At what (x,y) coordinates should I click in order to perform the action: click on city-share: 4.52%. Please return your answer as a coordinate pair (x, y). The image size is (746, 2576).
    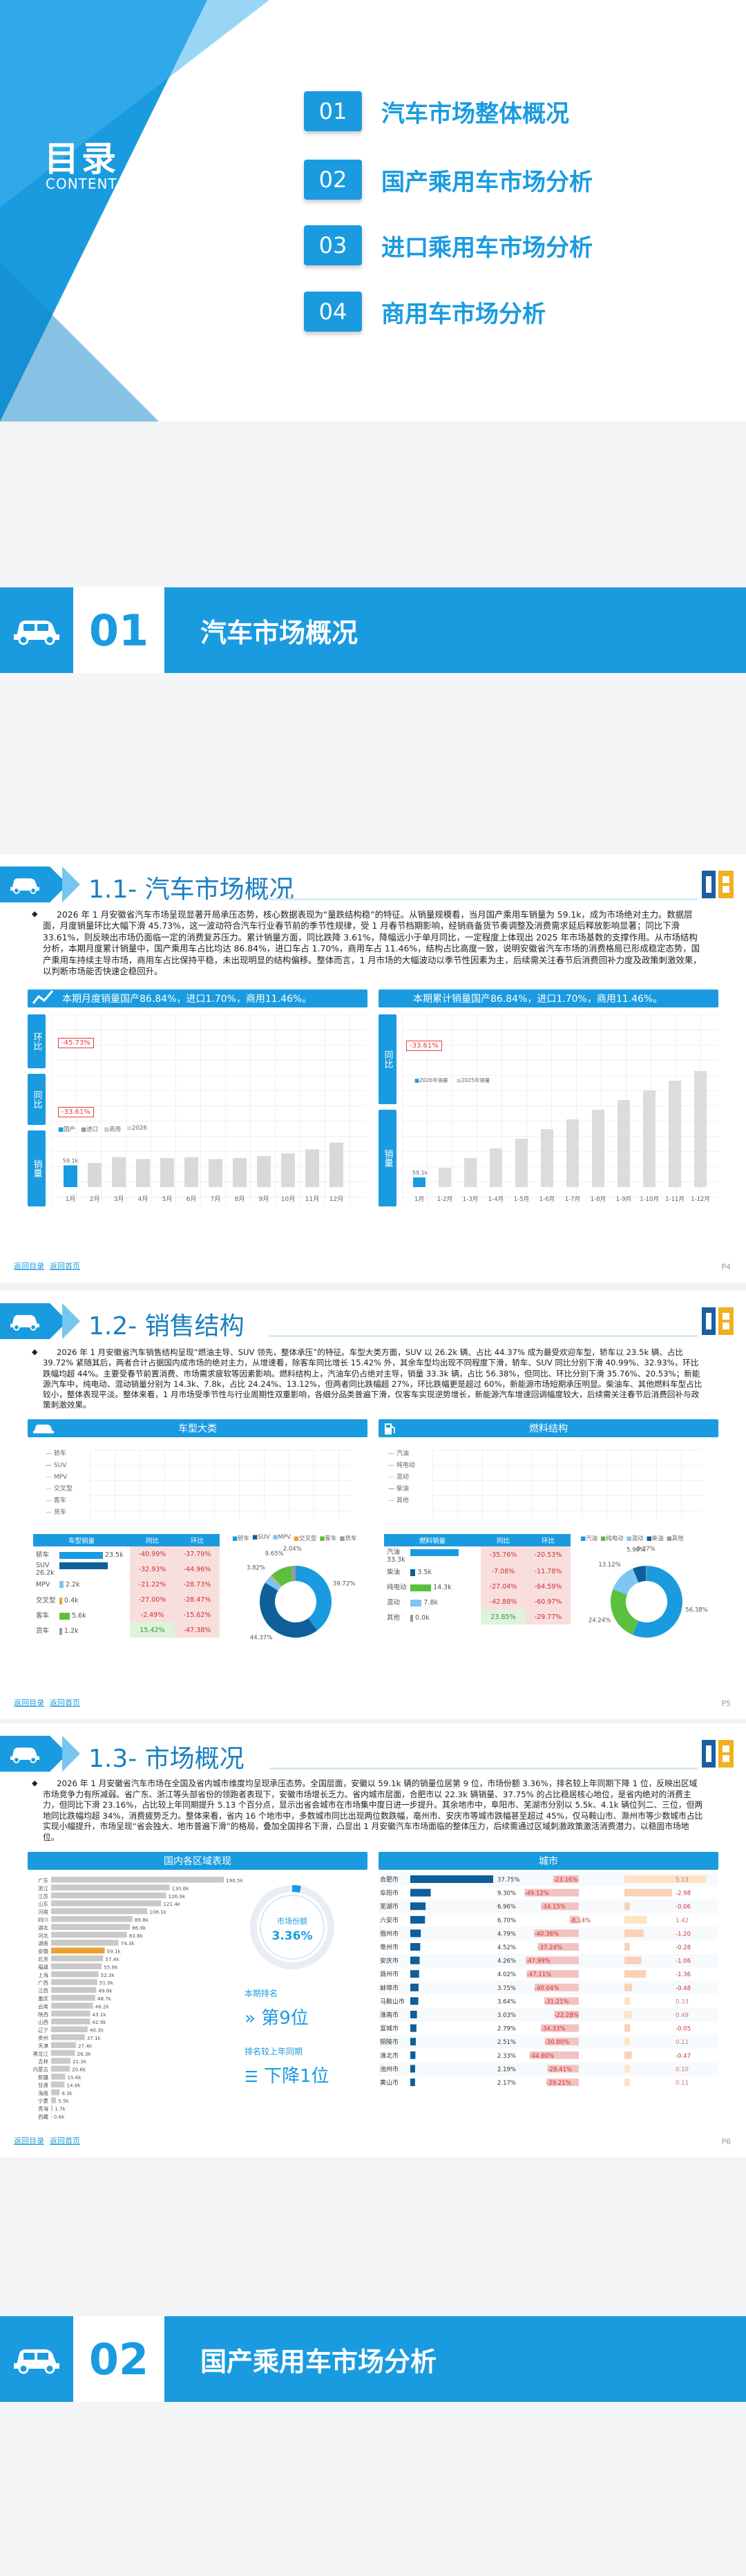
    Looking at the image, I should click on (507, 1947).